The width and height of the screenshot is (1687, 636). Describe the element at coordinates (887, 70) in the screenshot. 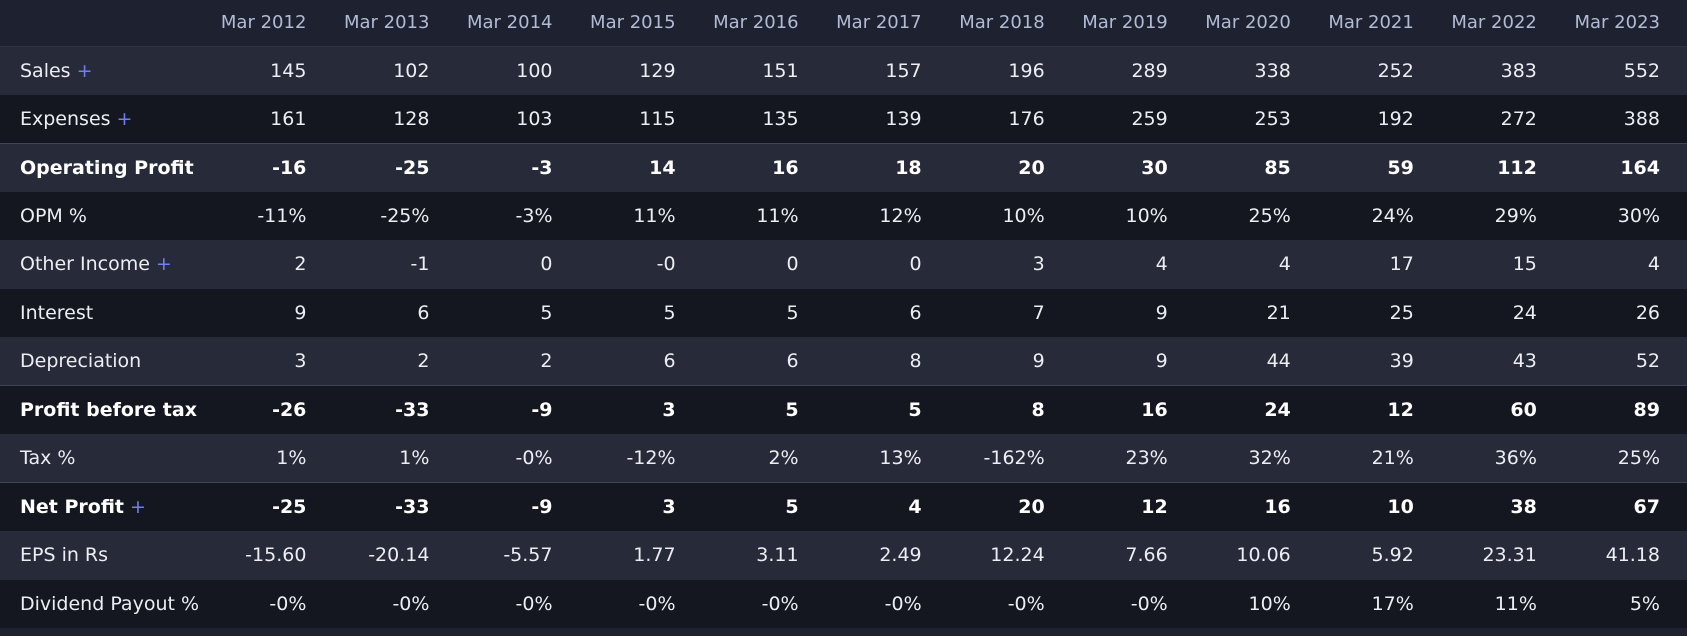

I see `table-cell: 157` at that location.